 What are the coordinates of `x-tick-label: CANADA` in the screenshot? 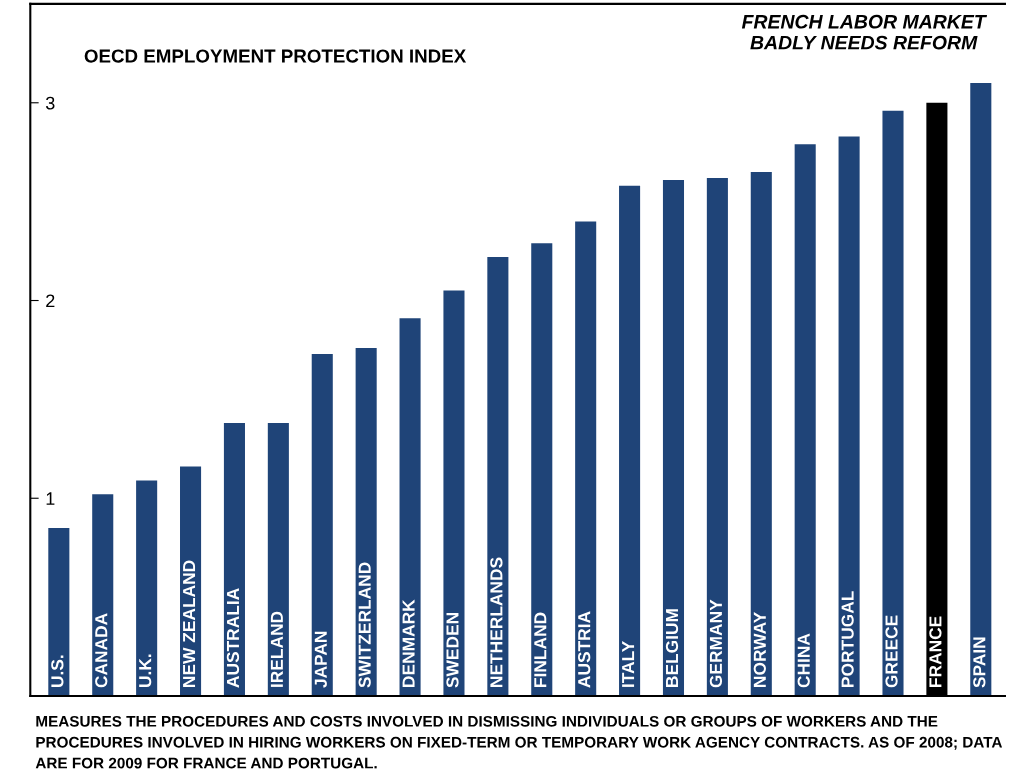 It's located at (101, 650).